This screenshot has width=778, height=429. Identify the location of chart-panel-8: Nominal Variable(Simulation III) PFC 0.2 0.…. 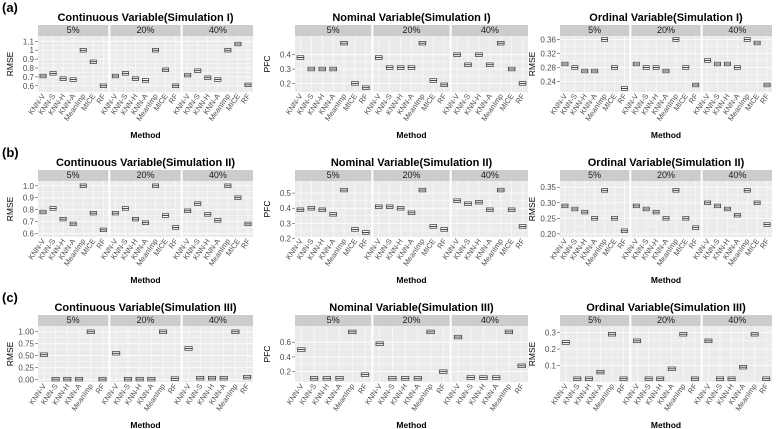
(395, 365).